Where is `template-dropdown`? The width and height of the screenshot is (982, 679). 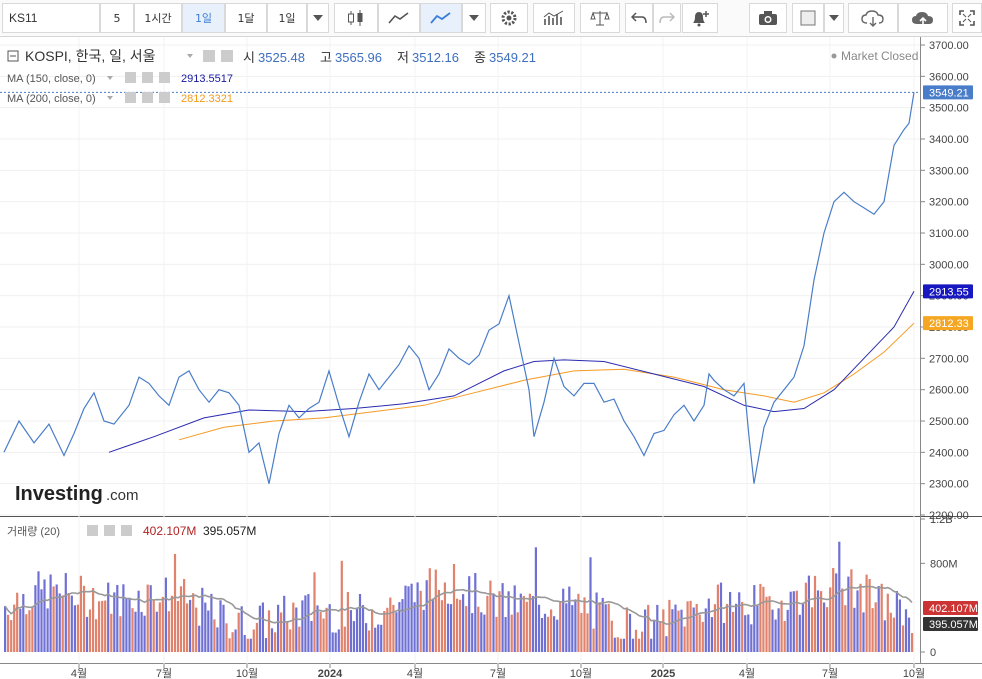 template-dropdown is located at coordinates (834, 18).